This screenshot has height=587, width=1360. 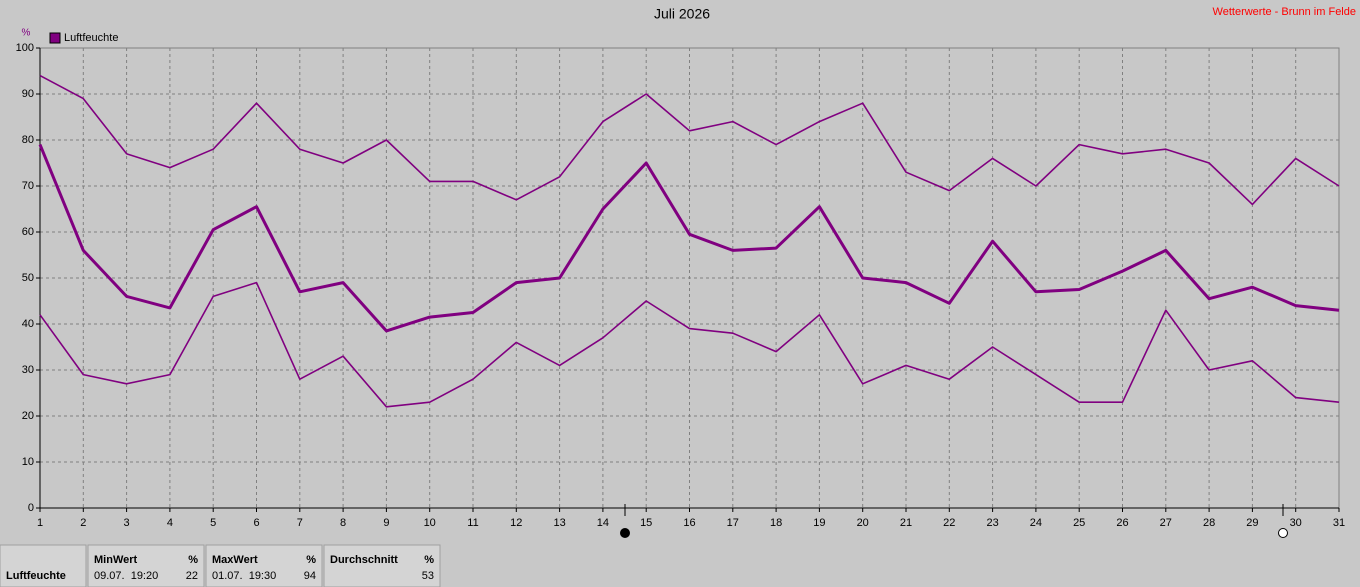 What do you see at coordinates (28, 232) in the screenshot?
I see `y-tick-label: 60` at bounding box center [28, 232].